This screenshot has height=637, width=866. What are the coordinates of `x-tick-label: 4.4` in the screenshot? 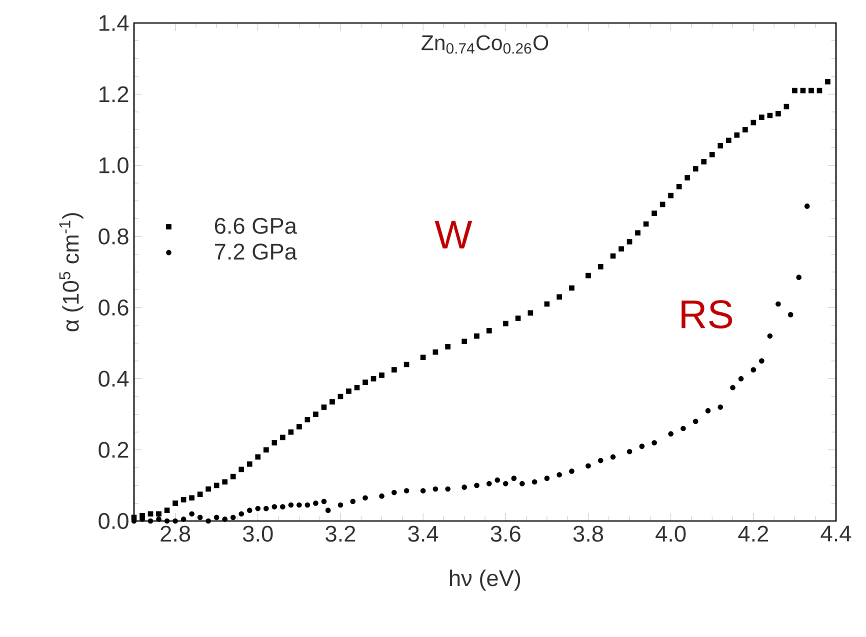 It's located at (836, 534).